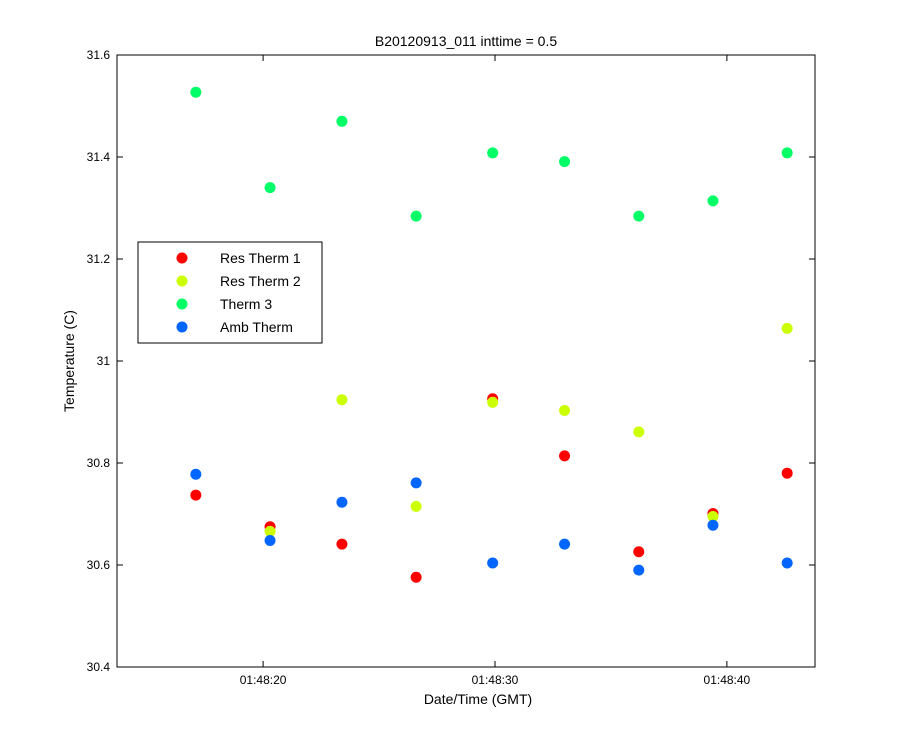 The image size is (900, 755). What do you see at coordinates (104, 361) in the screenshot?
I see `y-tick-label: 31` at bounding box center [104, 361].